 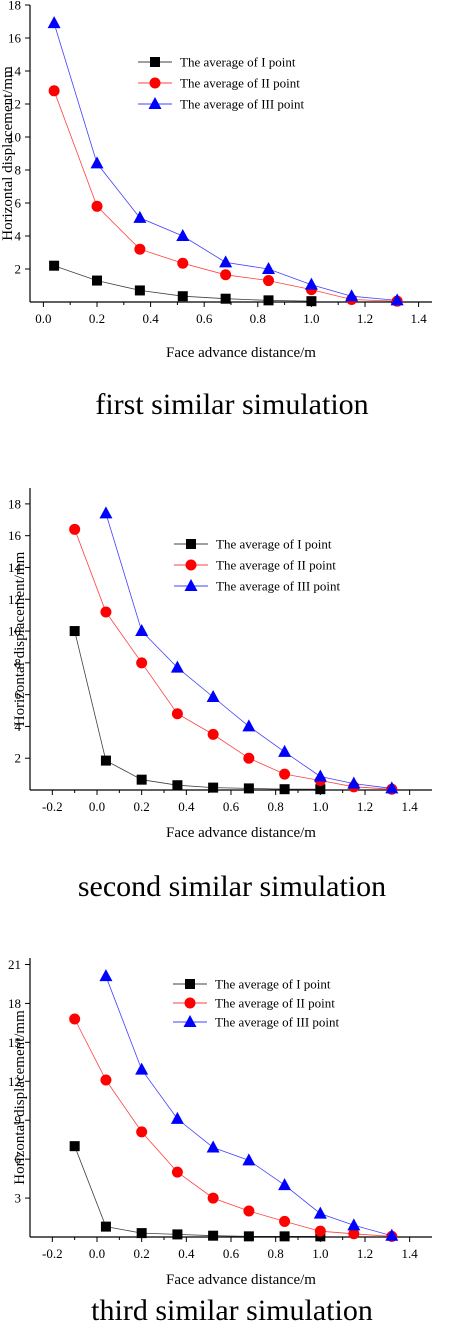 I want to click on x-tick-label: 1.0, so click(x=320, y=806).